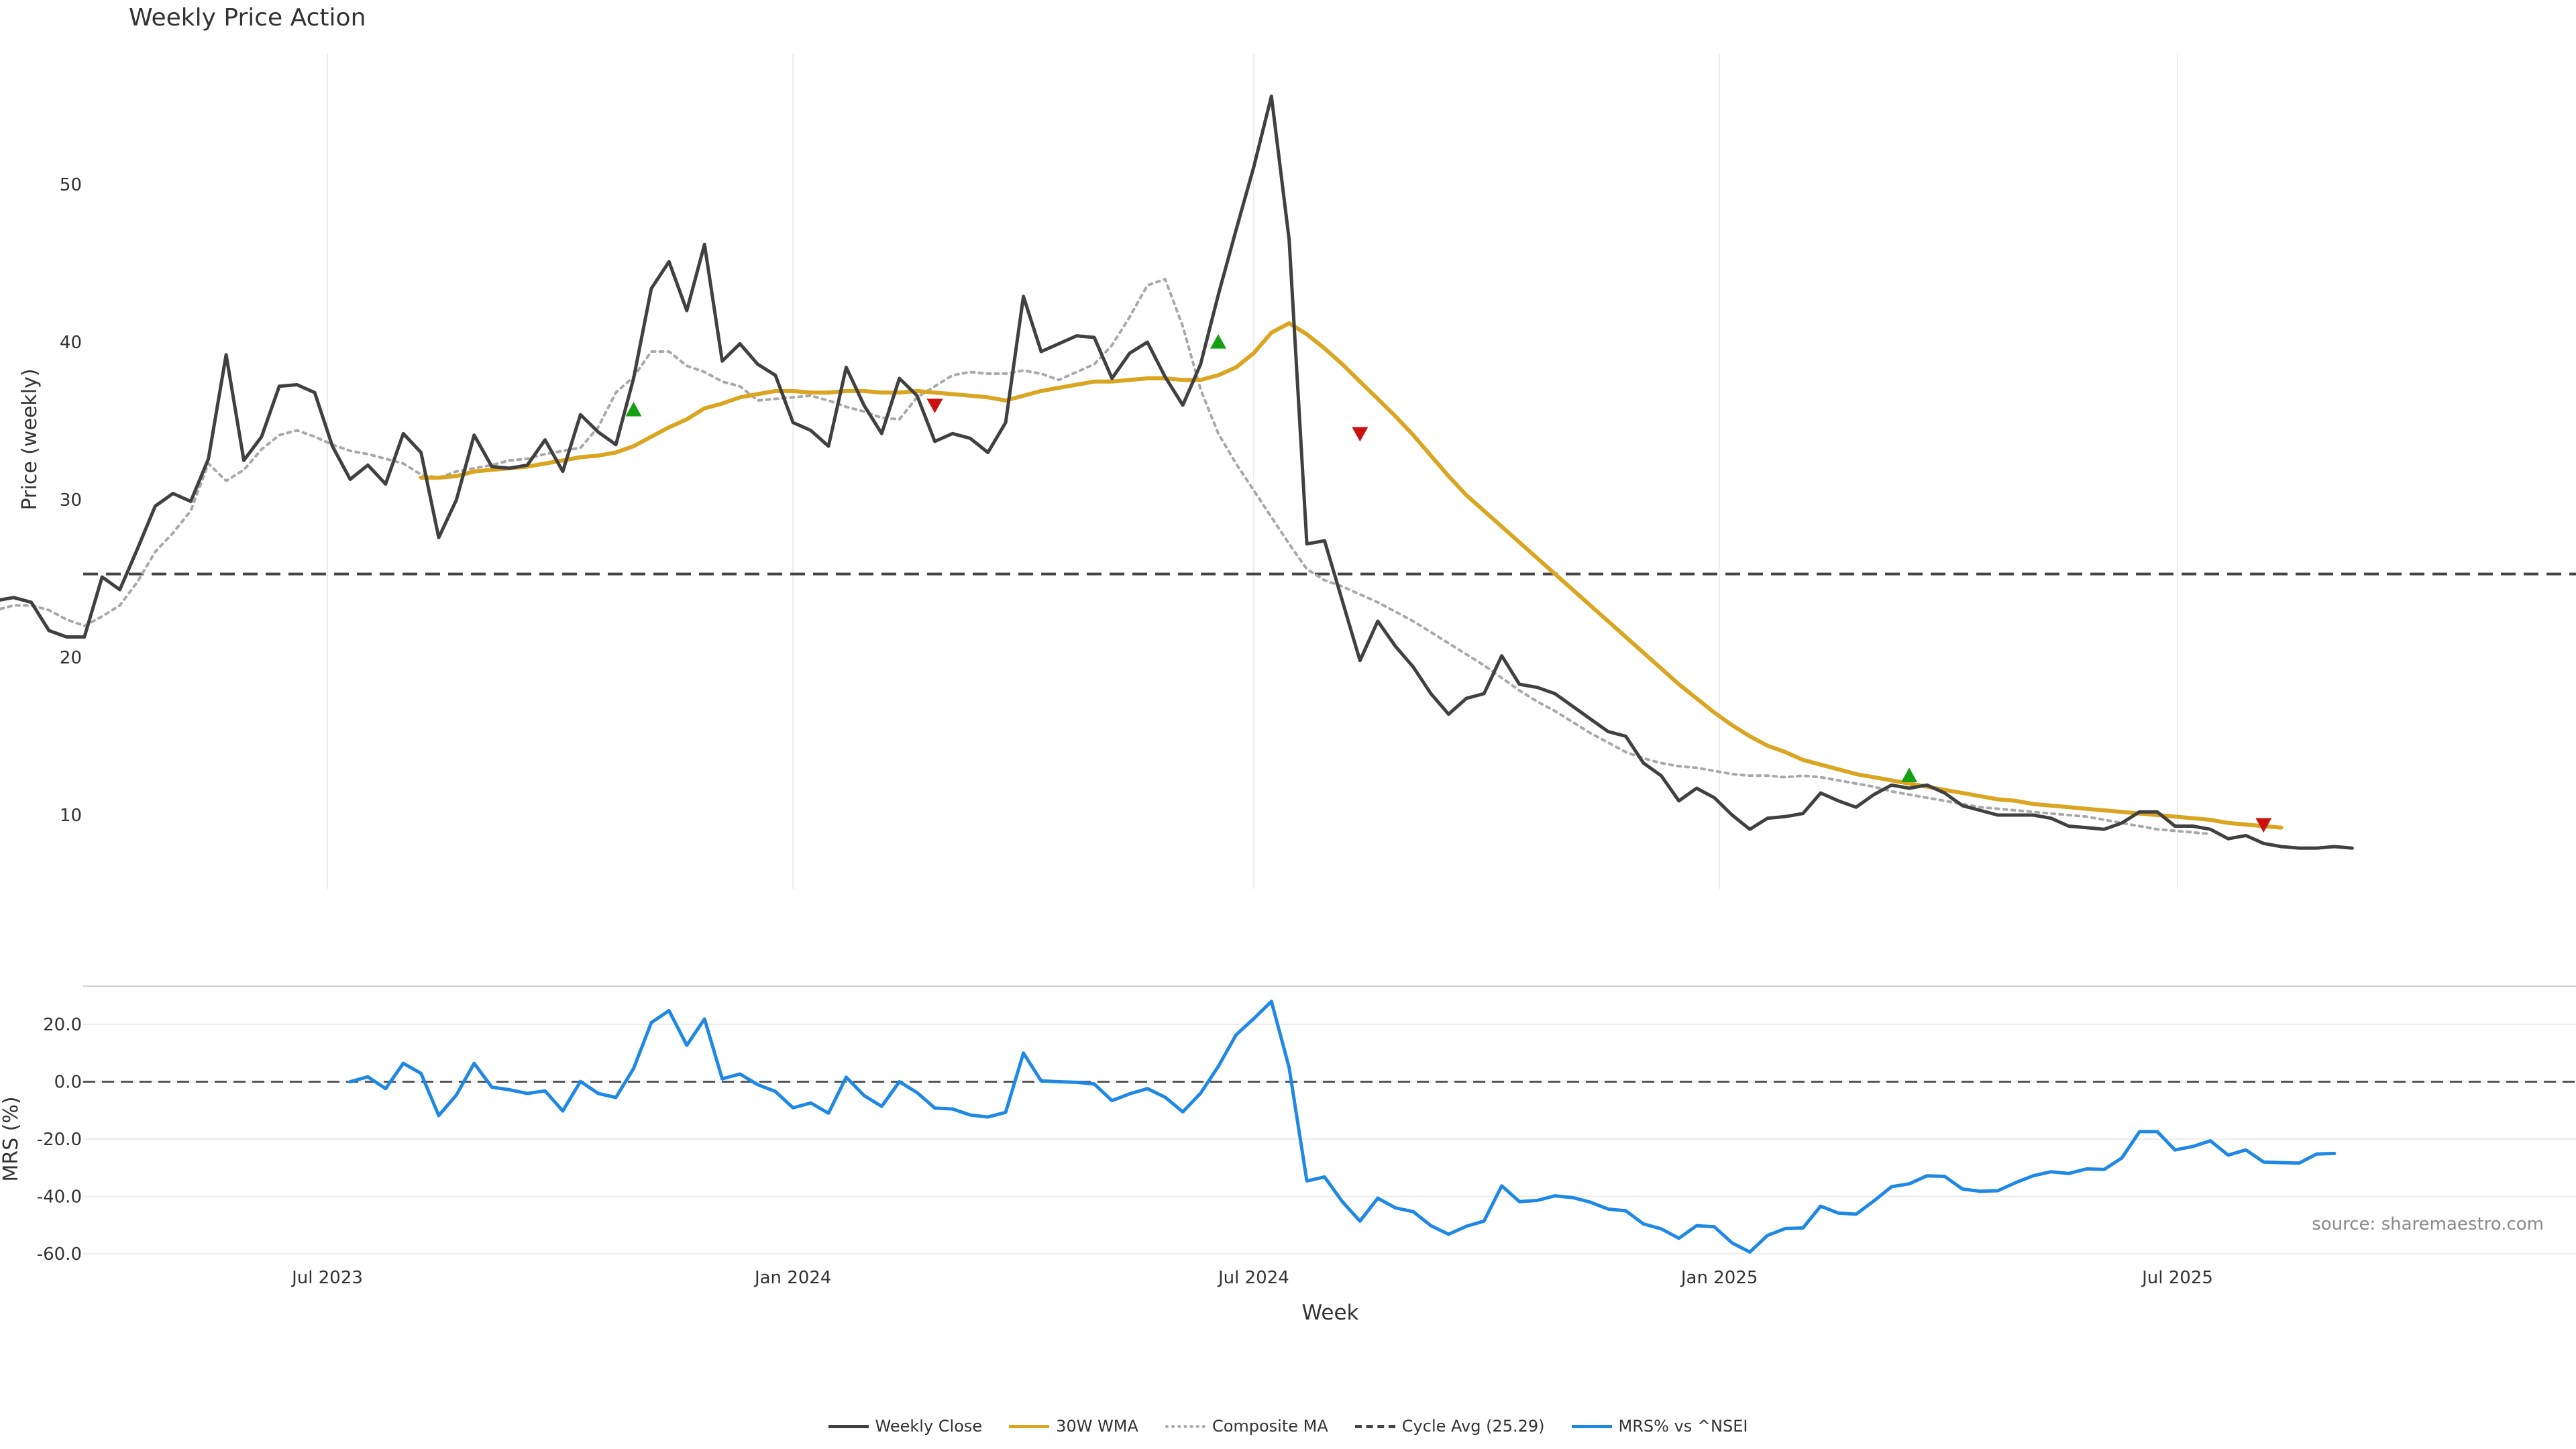 This screenshot has height=1449, width=2576. I want to click on legend-item: Composite MA, so click(1246, 1426).